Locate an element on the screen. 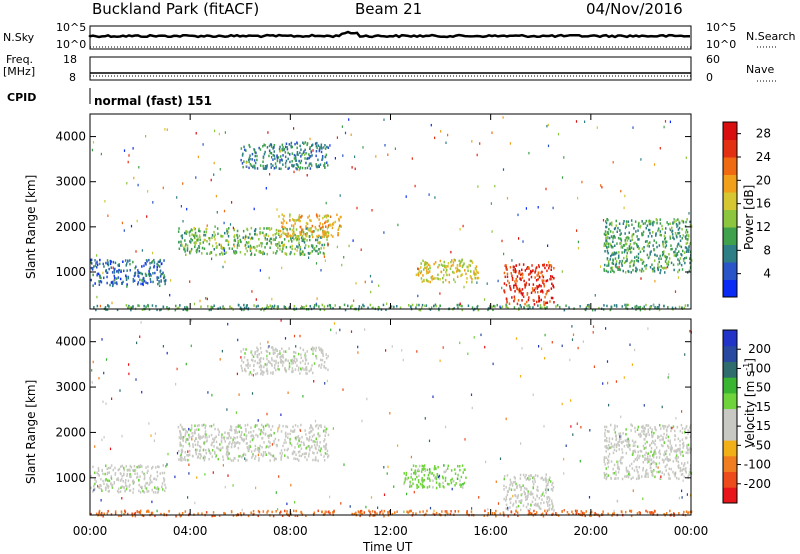 The image size is (800, 554). nave-label: Nave is located at coordinates (760, 69).